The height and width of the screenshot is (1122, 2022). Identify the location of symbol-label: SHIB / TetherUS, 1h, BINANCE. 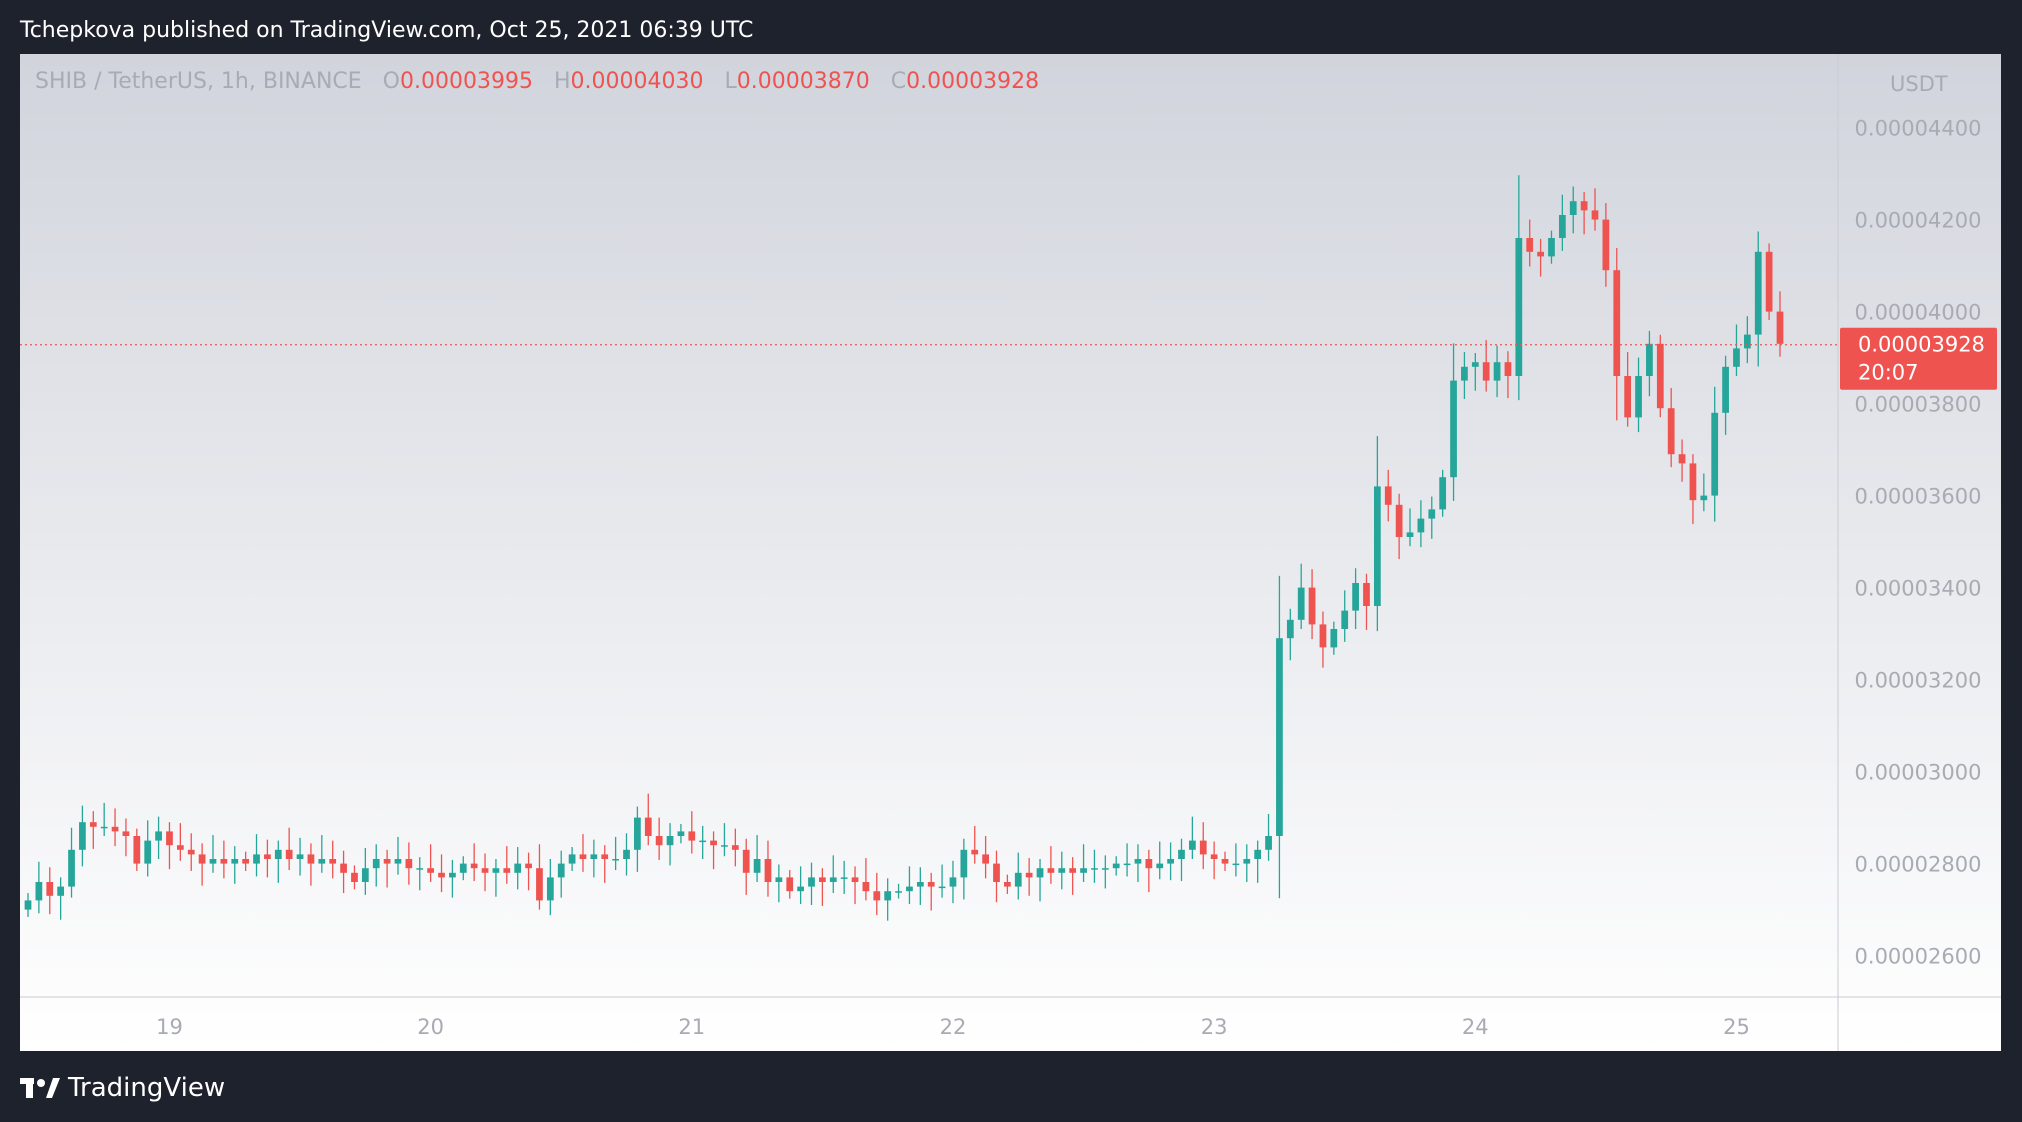
(198, 81).